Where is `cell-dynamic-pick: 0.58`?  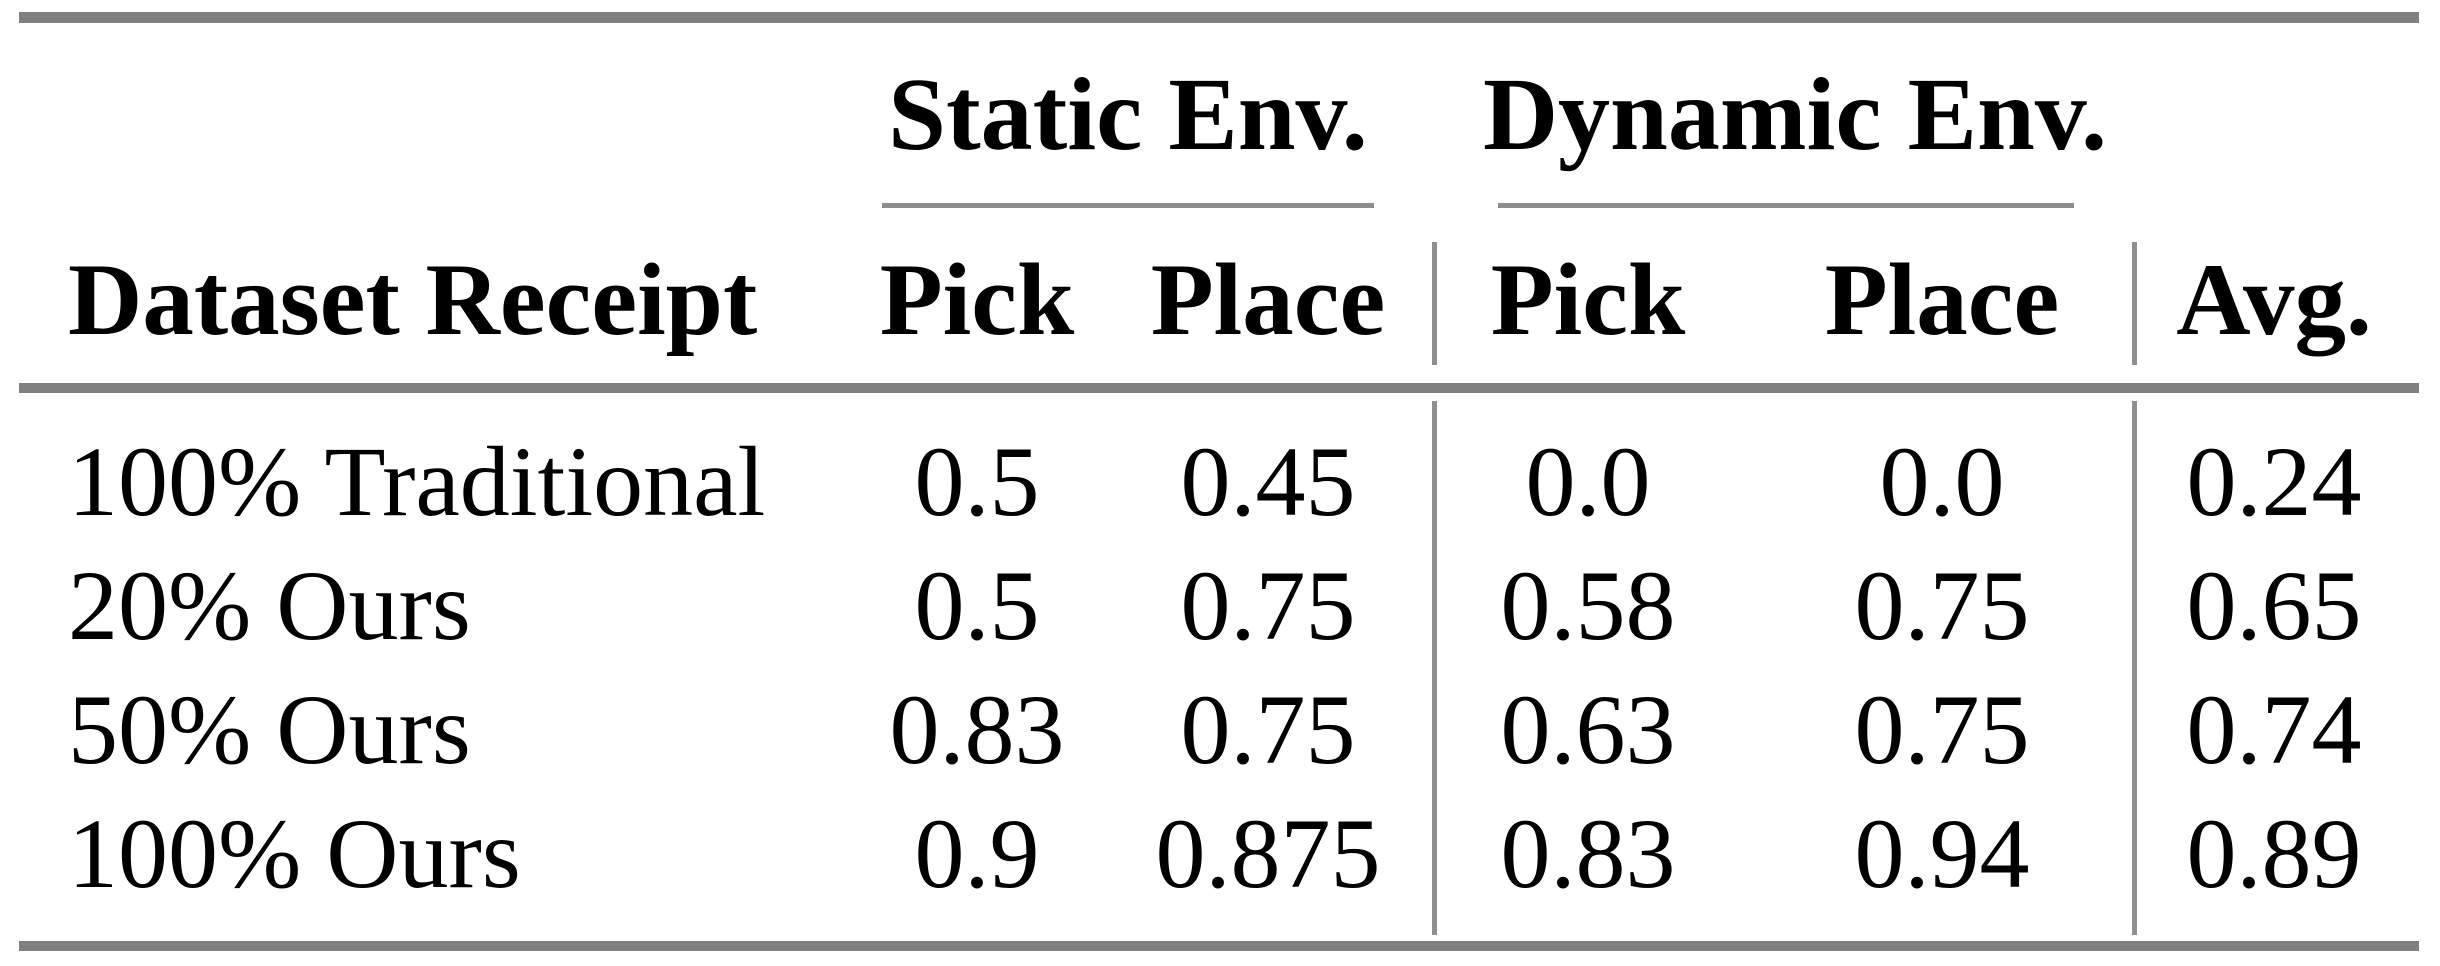
cell-dynamic-pick: 0.58 is located at coordinates (1588, 605).